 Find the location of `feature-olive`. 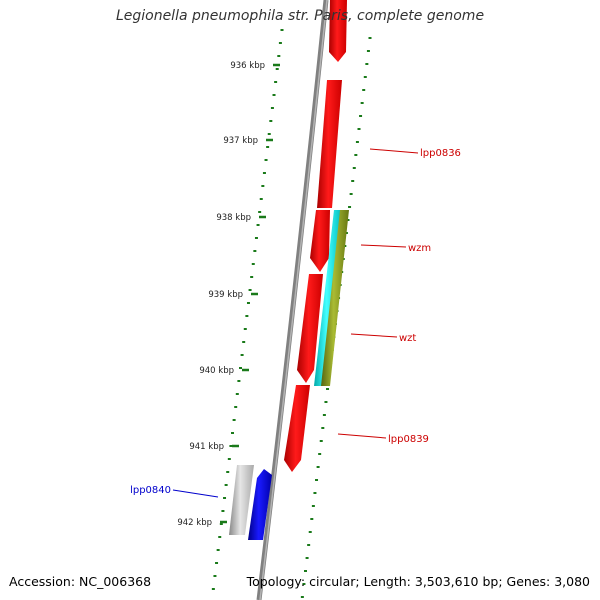

feature-olive is located at coordinates (335, 298).